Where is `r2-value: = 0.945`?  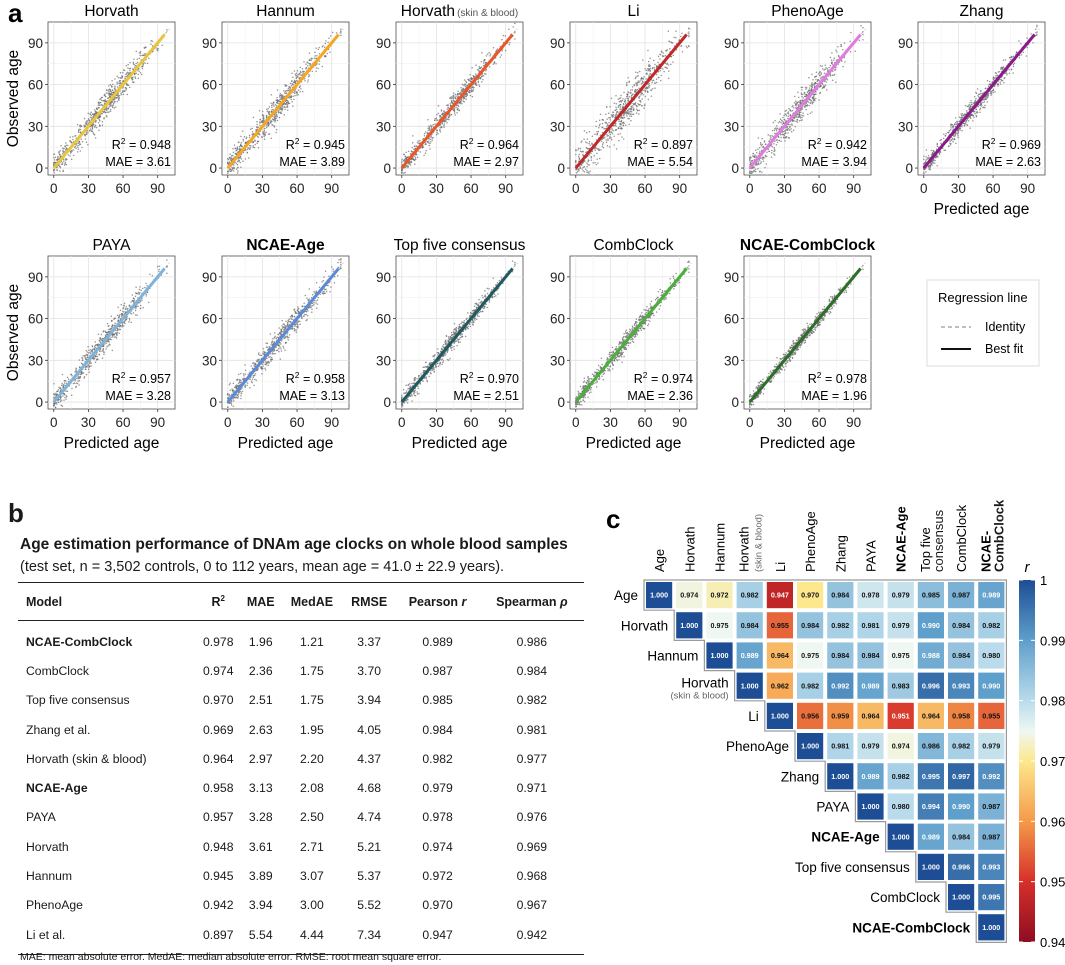 r2-value: = 0.945 is located at coordinates (322, 145).